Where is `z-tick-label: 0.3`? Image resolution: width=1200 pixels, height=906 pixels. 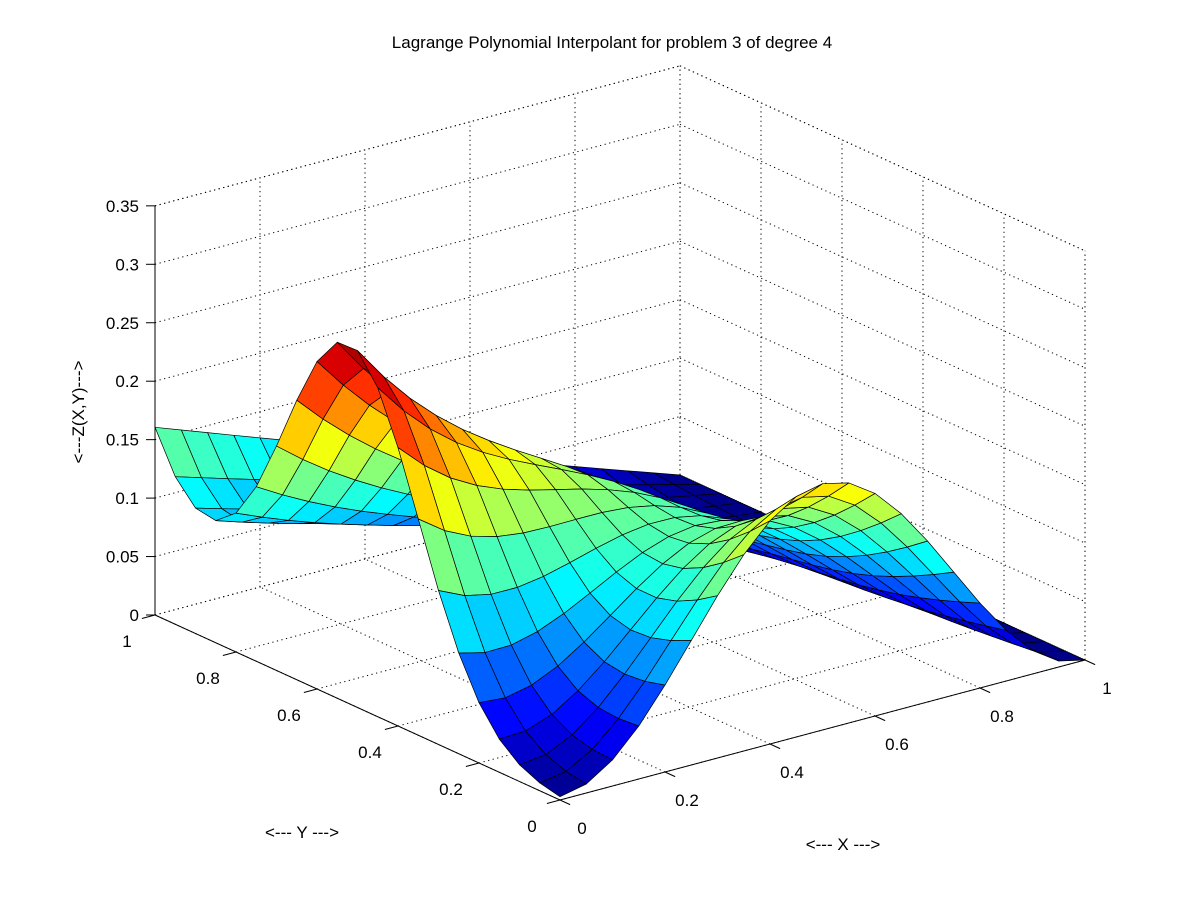 z-tick-label: 0.3 is located at coordinates (127, 264).